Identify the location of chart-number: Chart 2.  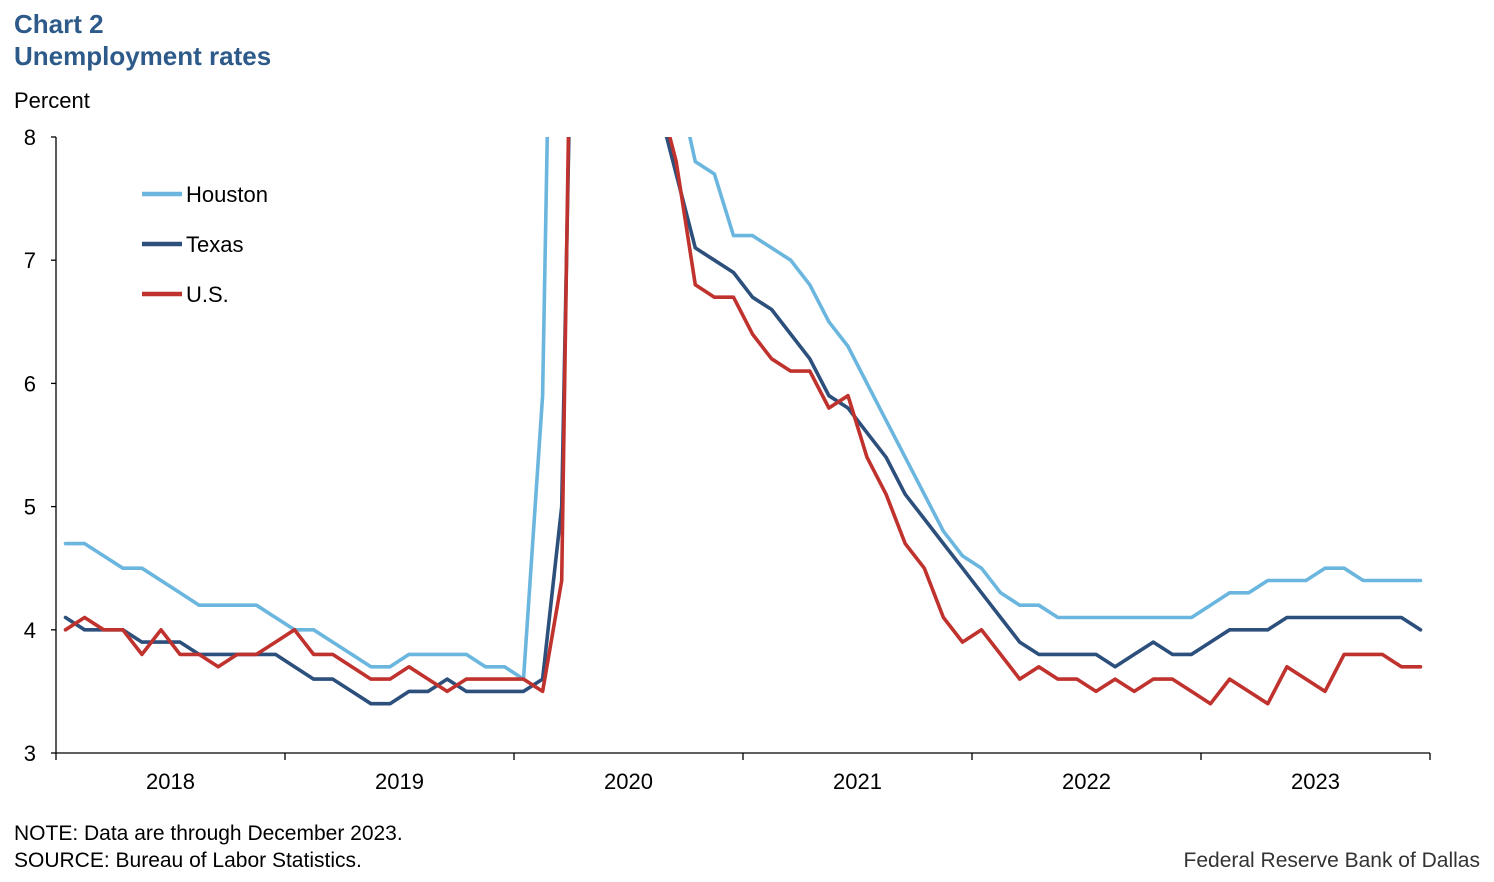
(59, 24).